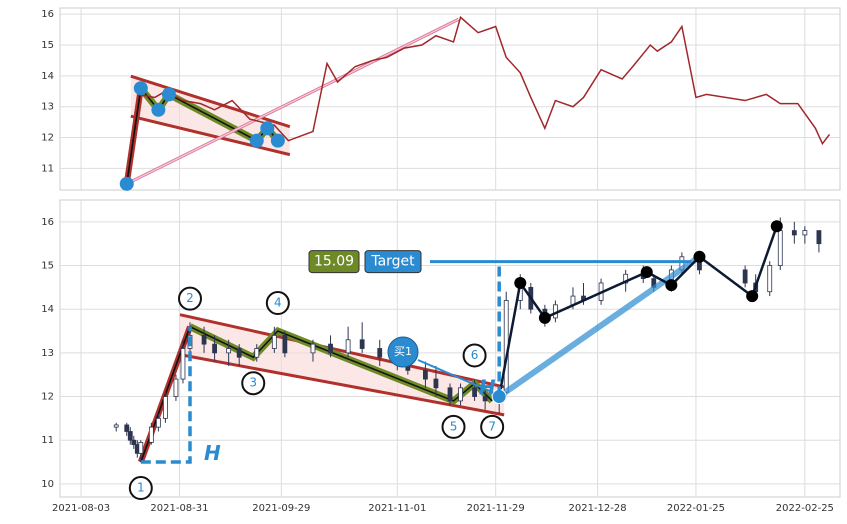 The width and height of the screenshot is (847, 524). I want to click on pattern-label: 6, so click(475, 355).